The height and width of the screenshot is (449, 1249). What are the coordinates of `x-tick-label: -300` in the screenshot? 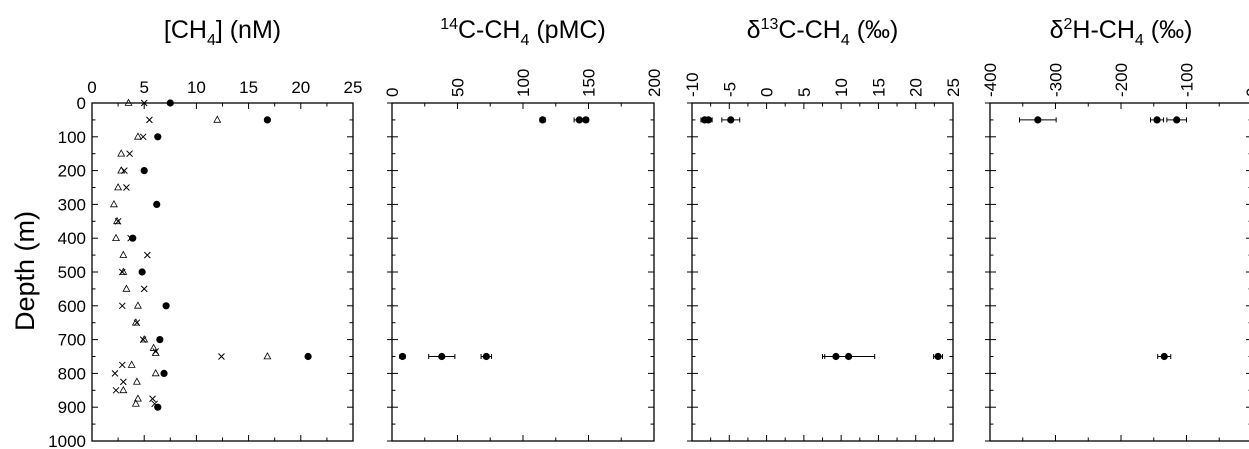 It's located at (1056, 80).